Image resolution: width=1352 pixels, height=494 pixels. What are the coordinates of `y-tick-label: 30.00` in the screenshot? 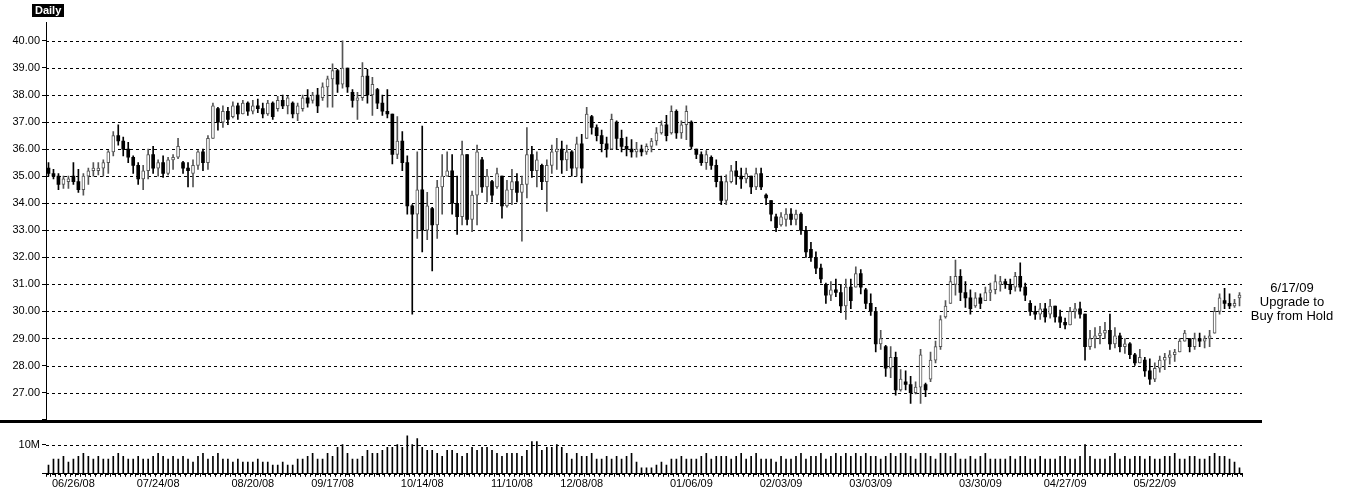 It's located at (26, 310).